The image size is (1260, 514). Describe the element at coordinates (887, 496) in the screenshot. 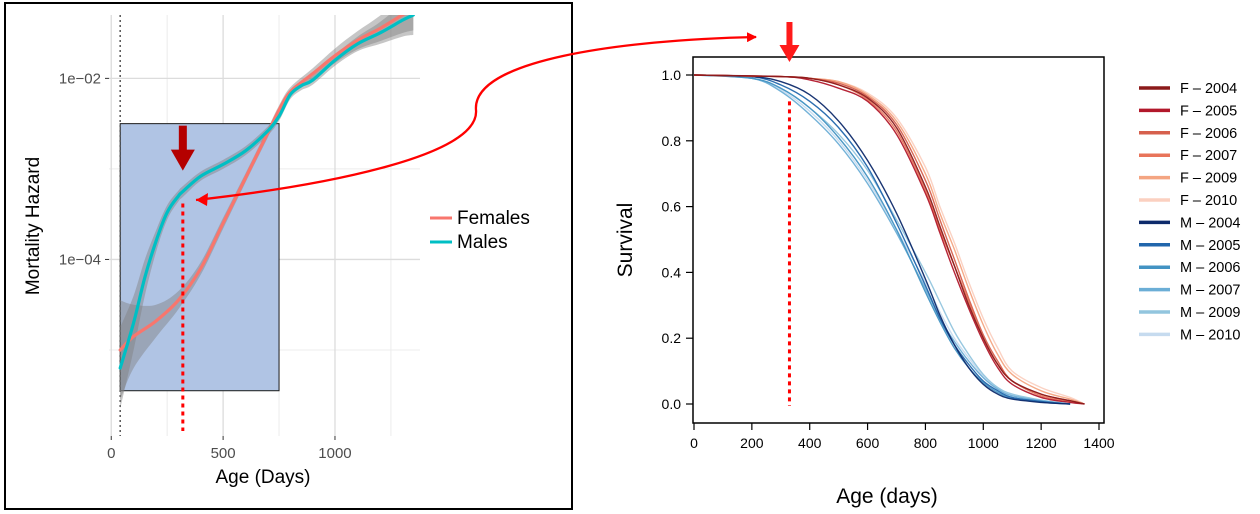

I see `survival-x-axis-label: Age (days)` at that location.